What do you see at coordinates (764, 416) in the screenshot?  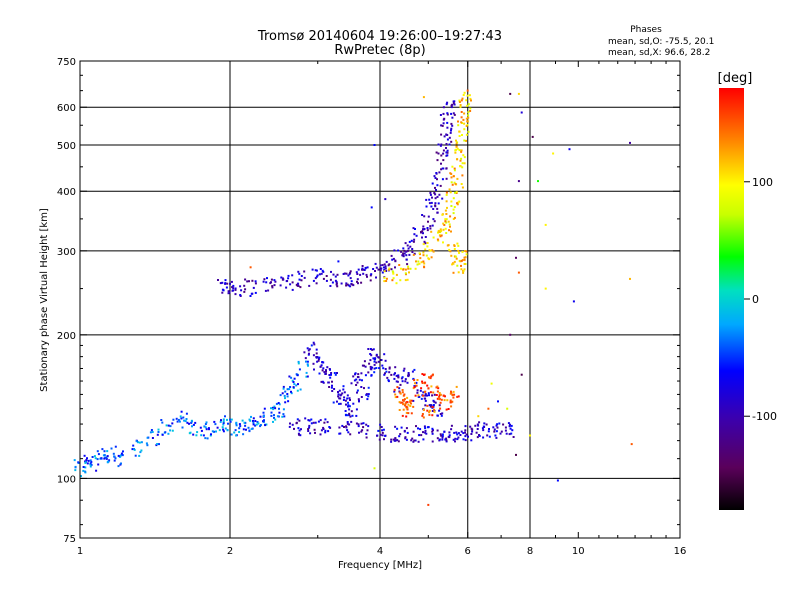 I see `colorbar-tick-label: -100` at bounding box center [764, 416].